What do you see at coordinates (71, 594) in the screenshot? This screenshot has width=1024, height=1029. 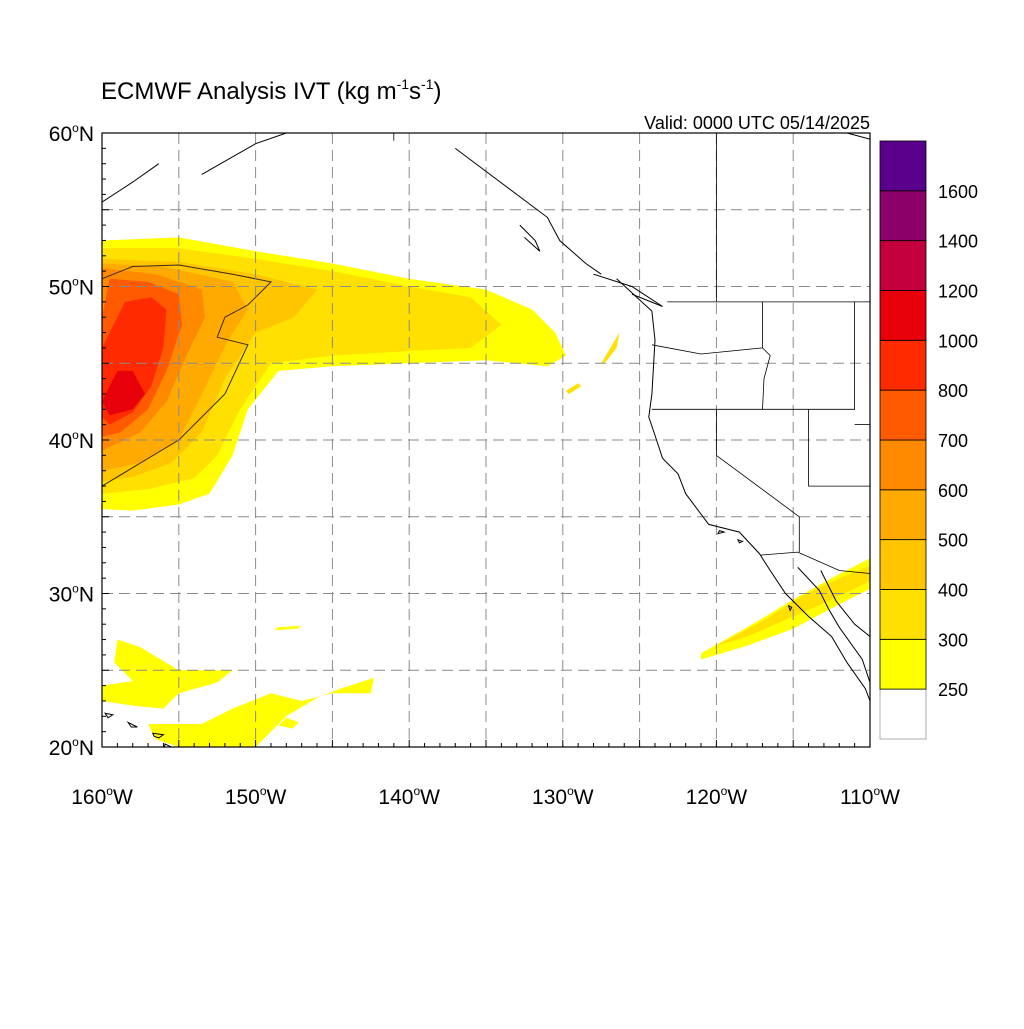 I see `lat-tick-label: 30oN` at bounding box center [71, 594].